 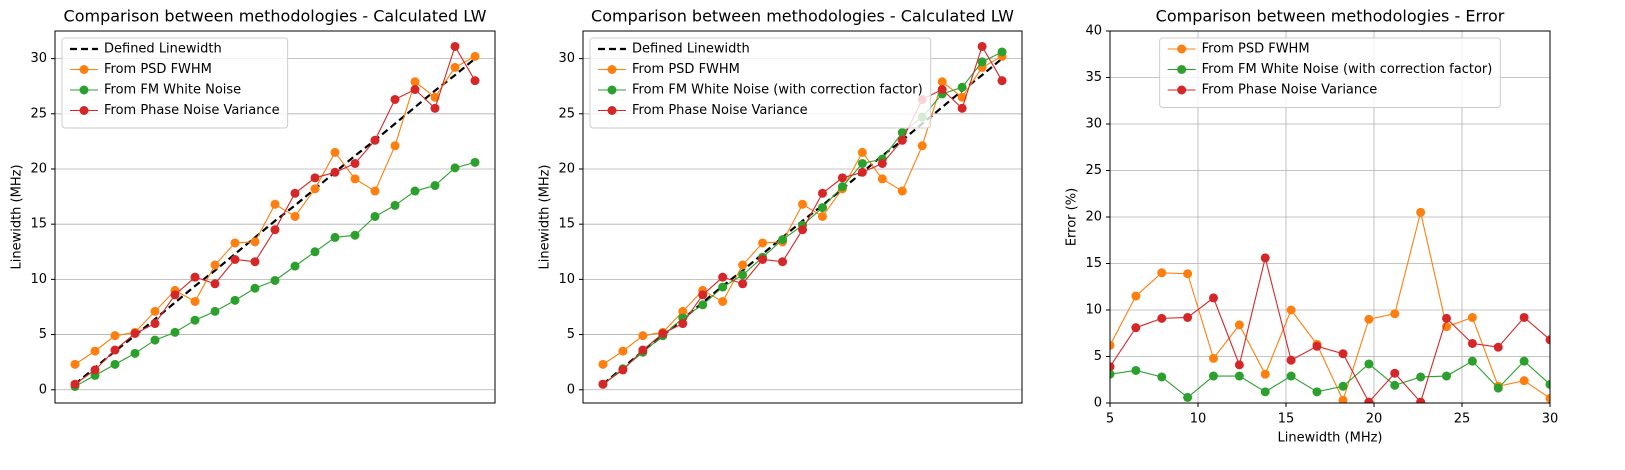 What do you see at coordinates (1198, 419) in the screenshot?
I see `x-tick-label: 10` at bounding box center [1198, 419].